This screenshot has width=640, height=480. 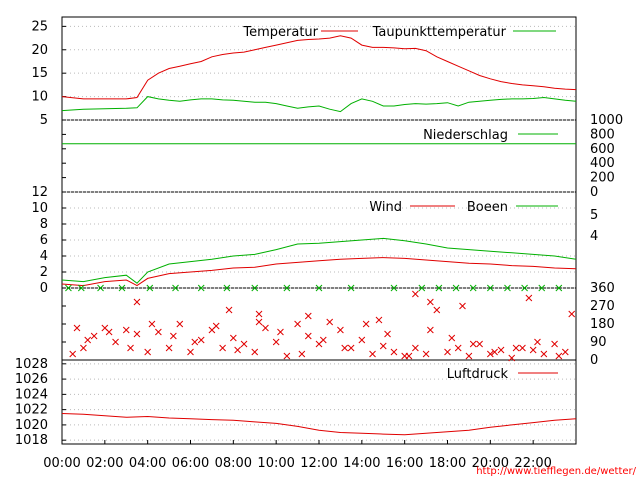 What do you see at coordinates (385, 207) in the screenshot?
I see `wind-legend-label: Wind` at bounding box center [385, 207].